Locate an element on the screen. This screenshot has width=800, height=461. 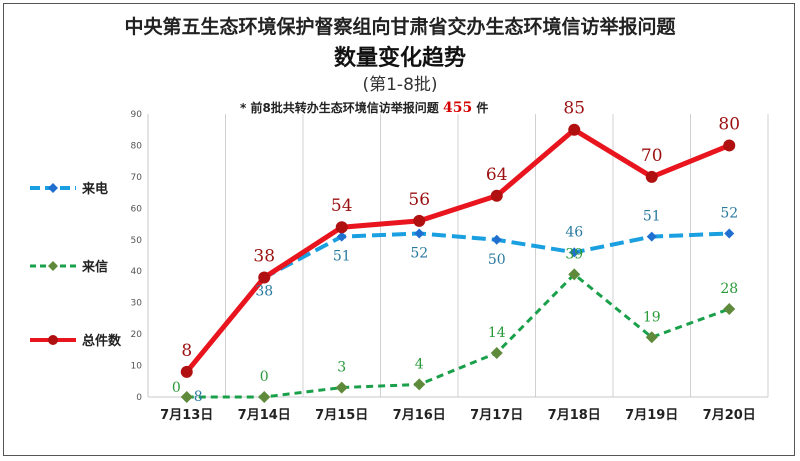
data-label-letter: 28 is located at coordinates (729, 289).